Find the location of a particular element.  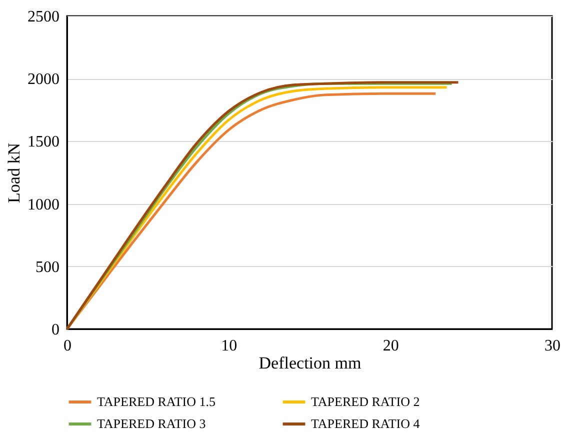

y-tick-label: 2500 is located at coordinates (44, 17).